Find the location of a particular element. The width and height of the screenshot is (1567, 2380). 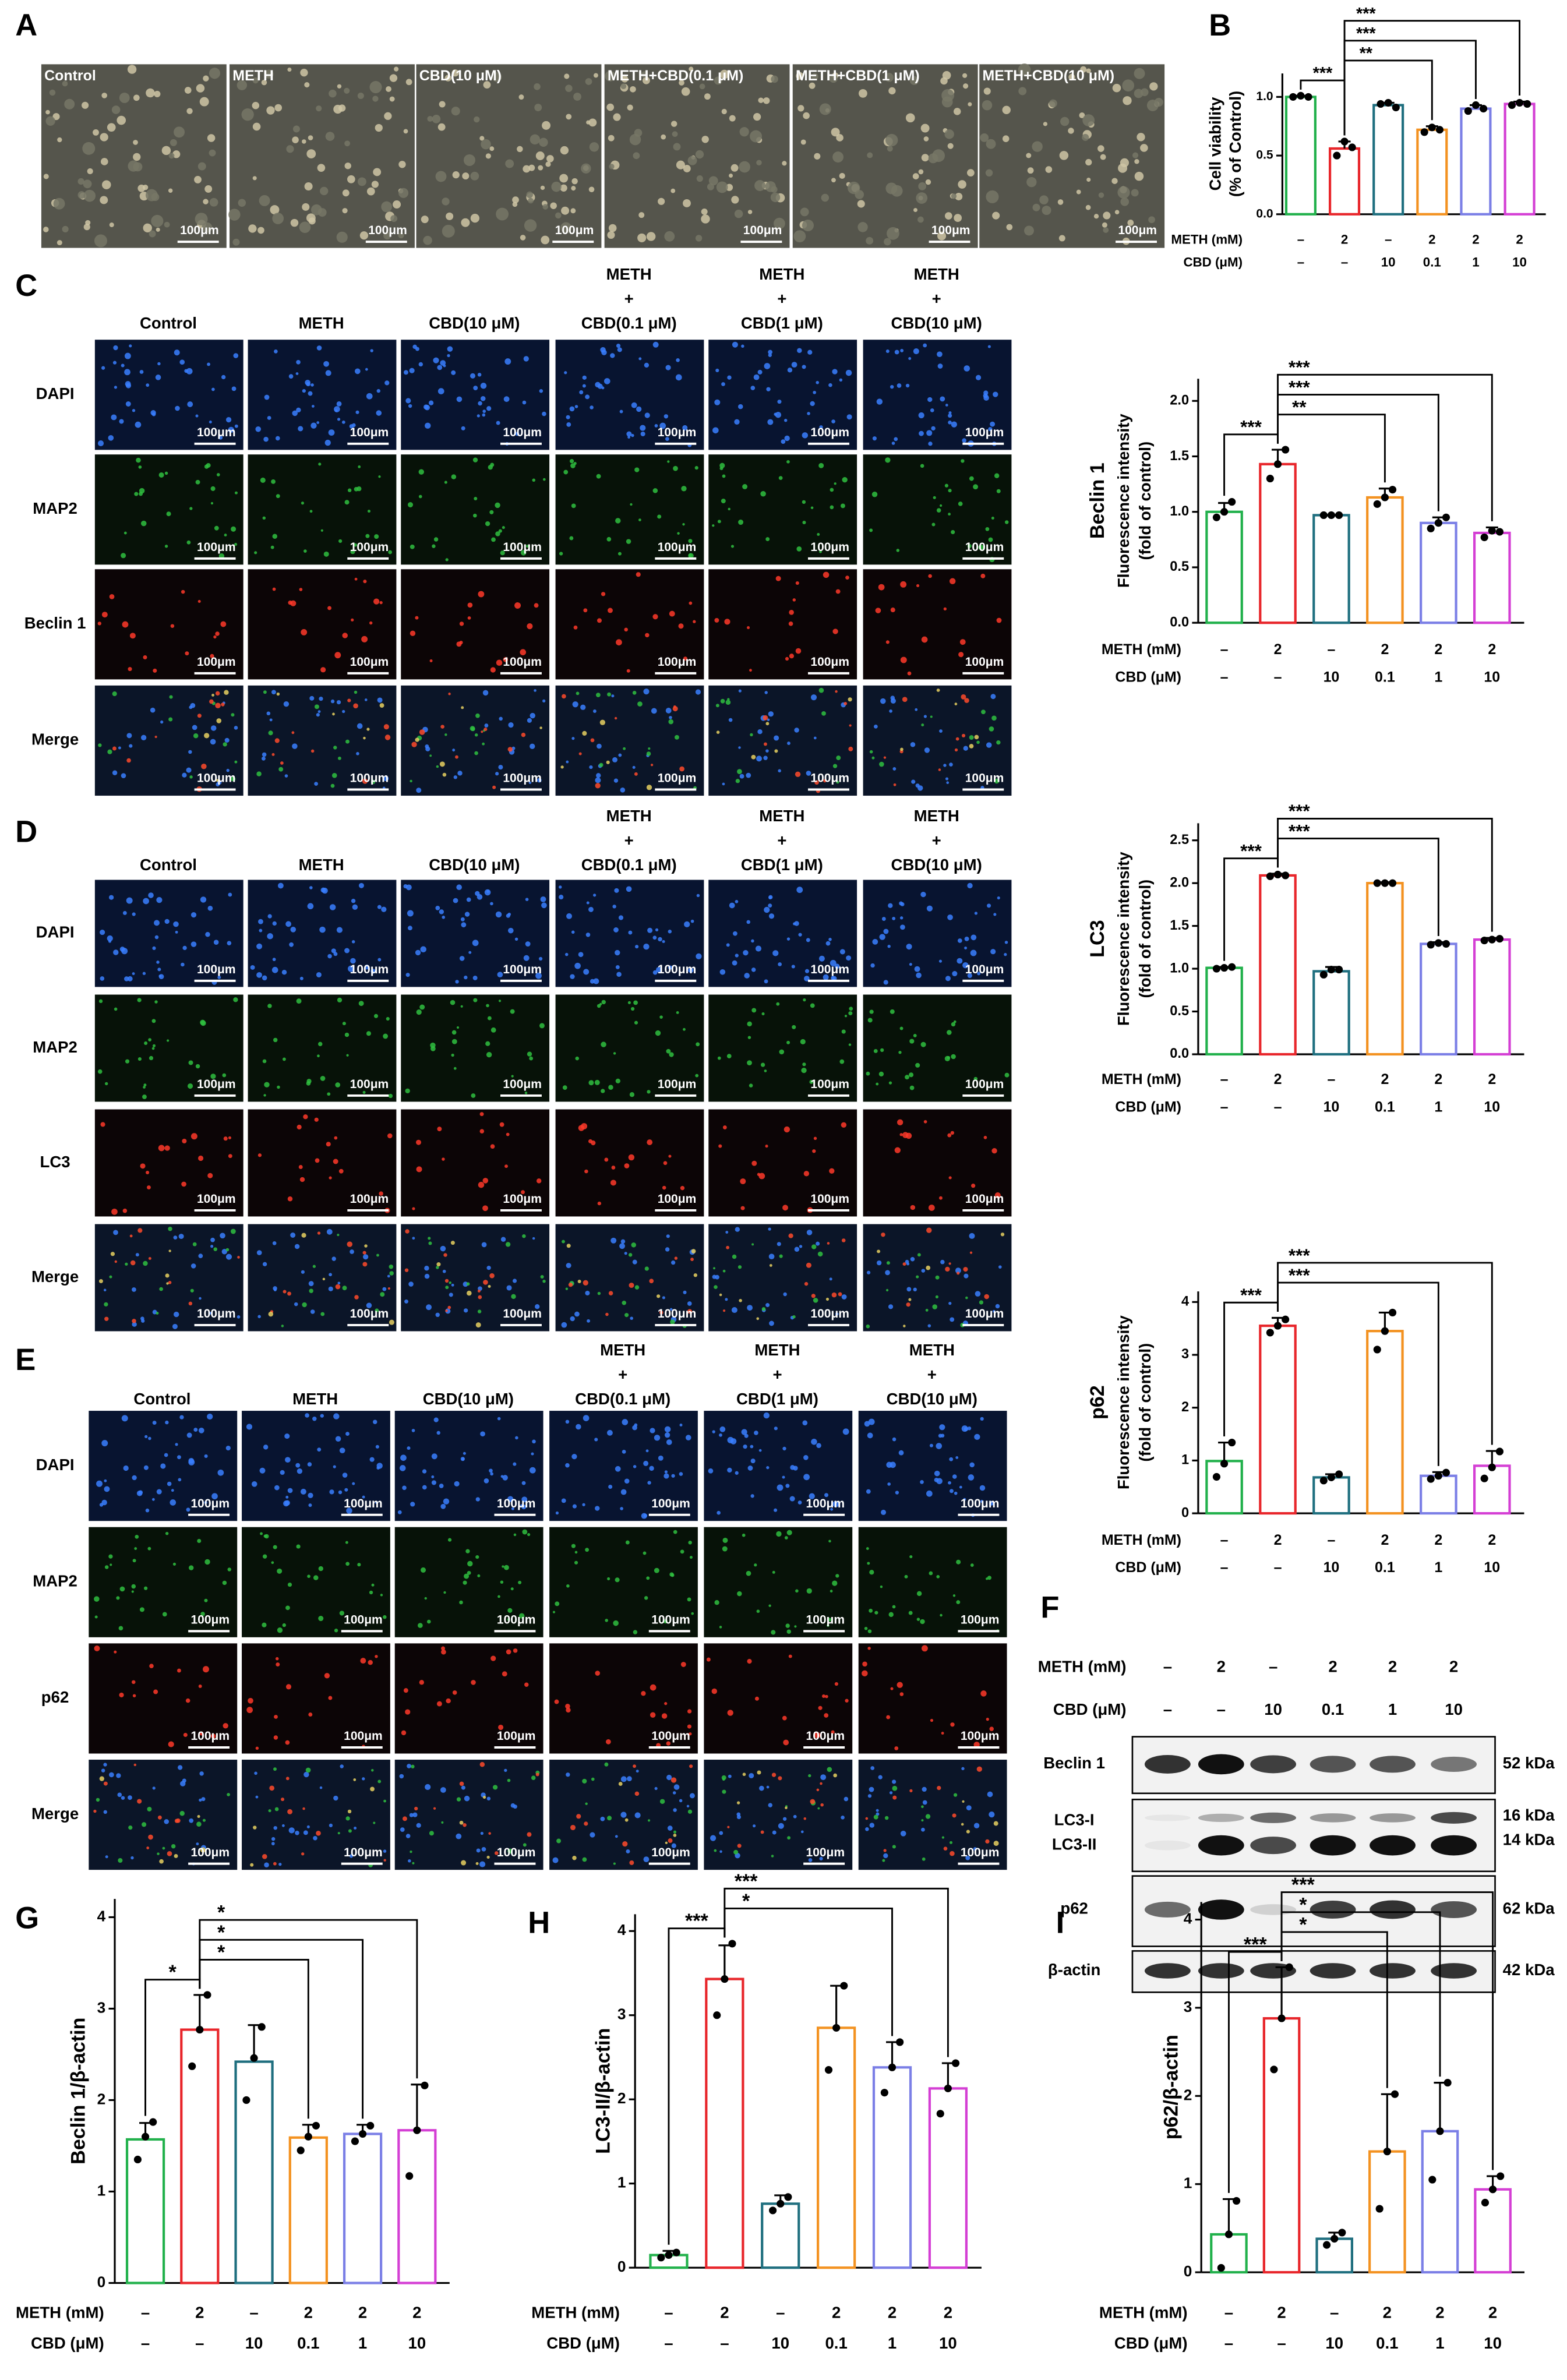

column-header: CBD(1 μM) is located at coordinates (777, 1399).